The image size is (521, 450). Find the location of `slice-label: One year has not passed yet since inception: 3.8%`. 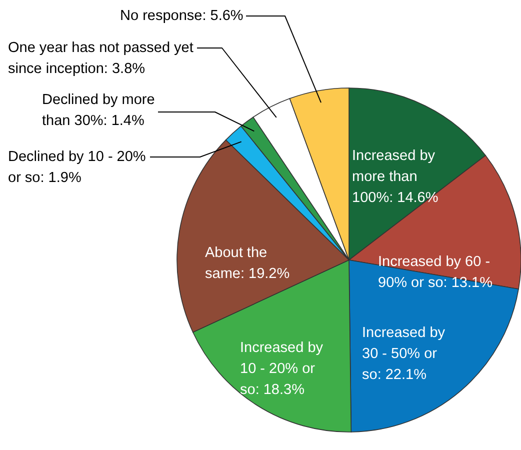

slice-label: One year has not passed yet since inception: 3.8% is located at coordinates (101, 58).